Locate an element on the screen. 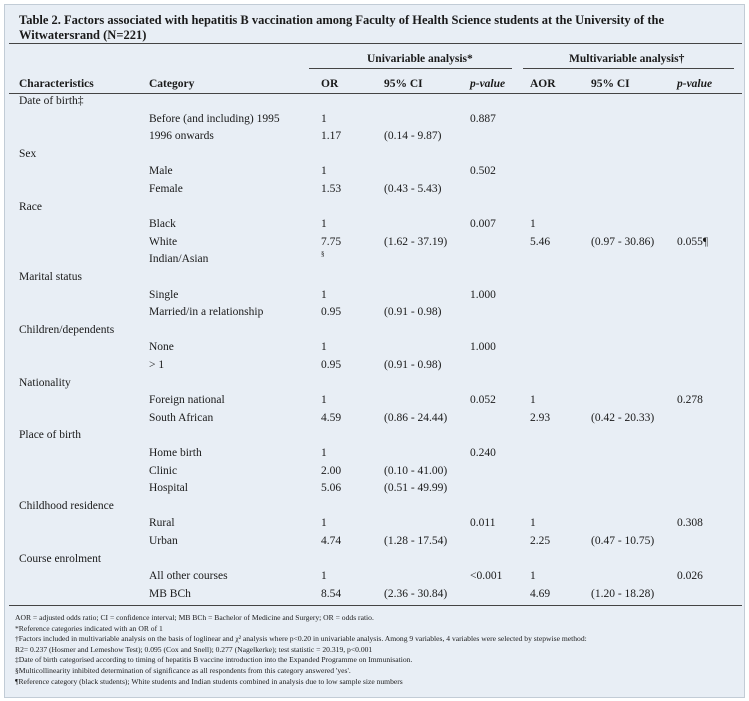 This screenshot has height=701, width=749. cell: (0.51 - 49.99) is located at coordinates (416, 488).